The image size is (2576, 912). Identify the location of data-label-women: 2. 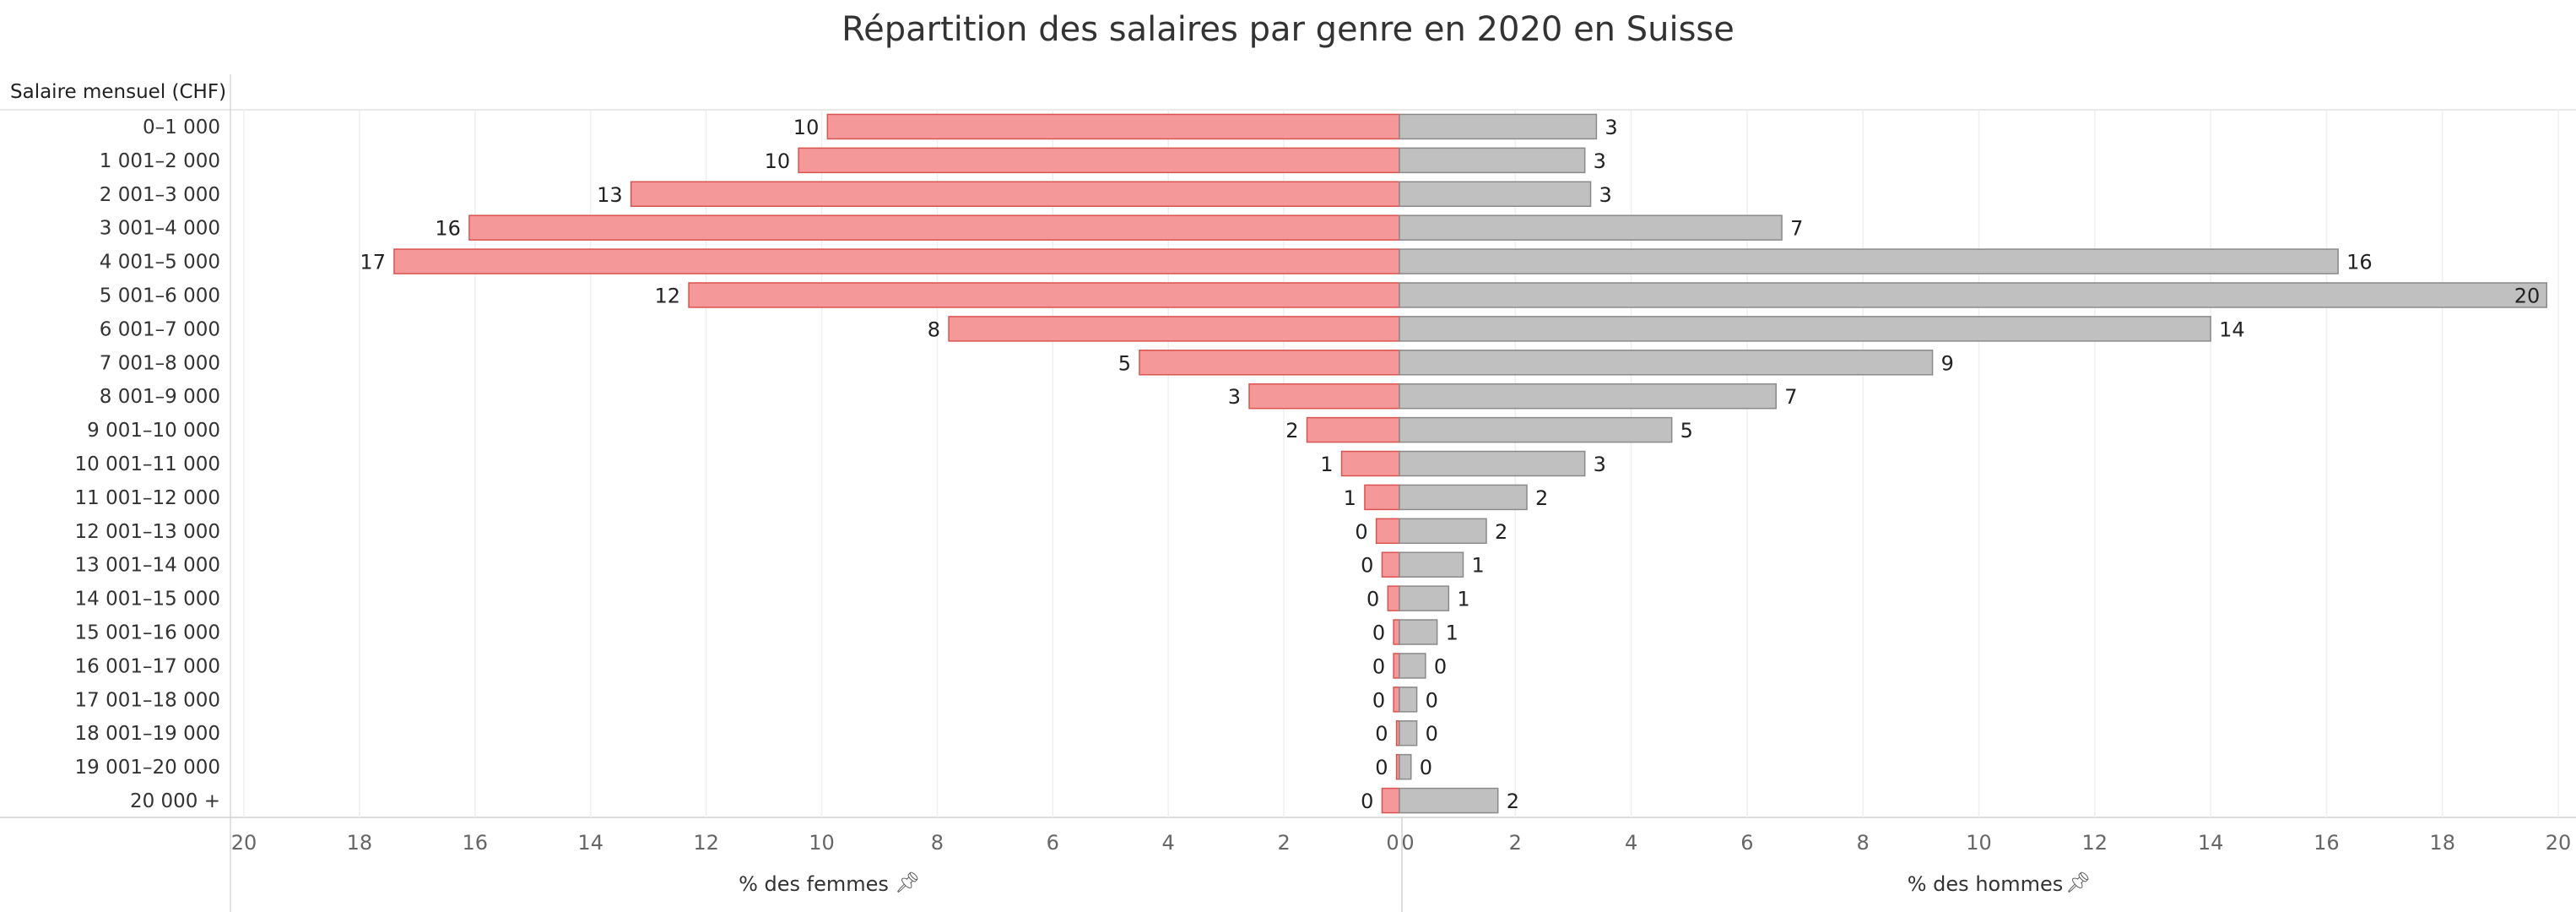
(1291, 430).